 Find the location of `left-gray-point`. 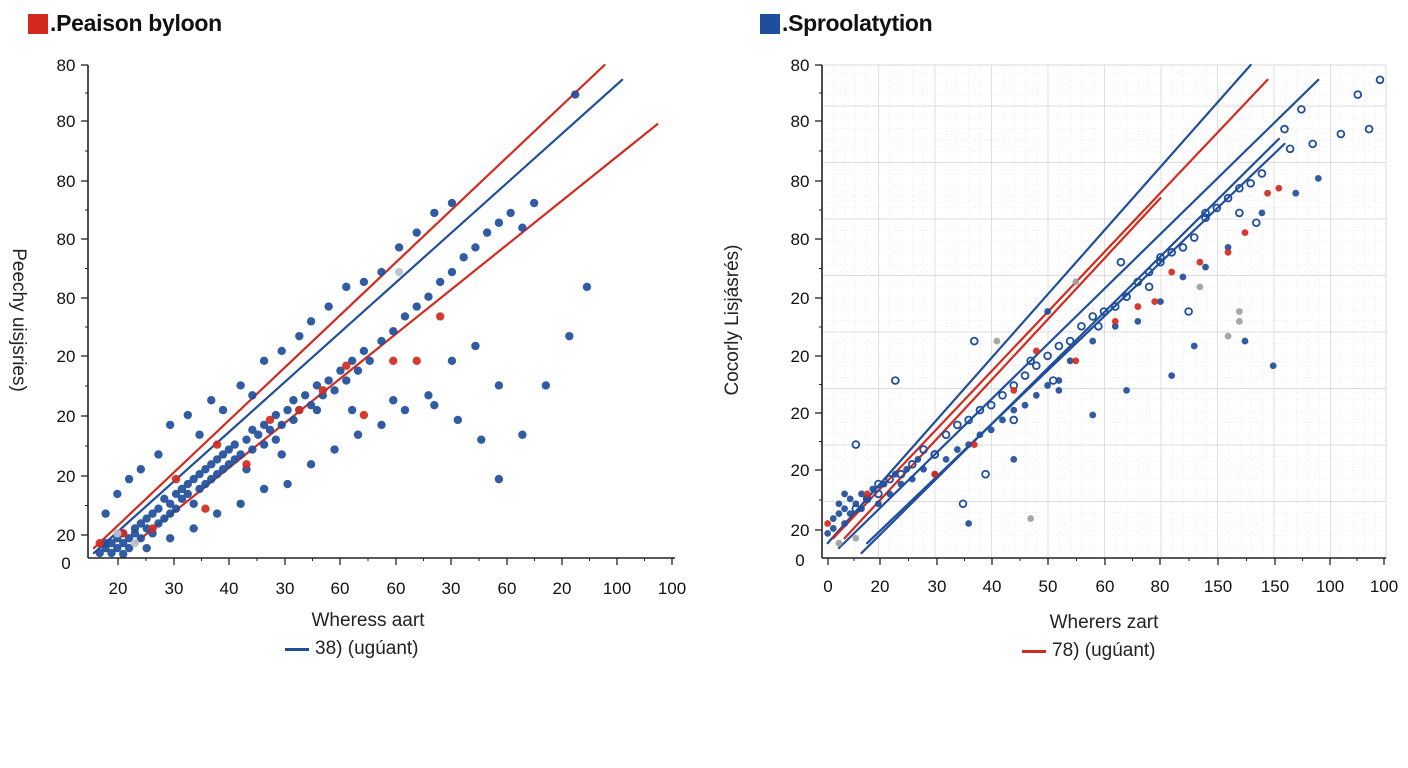

left-gray-point is located at coordinates (135, 543).